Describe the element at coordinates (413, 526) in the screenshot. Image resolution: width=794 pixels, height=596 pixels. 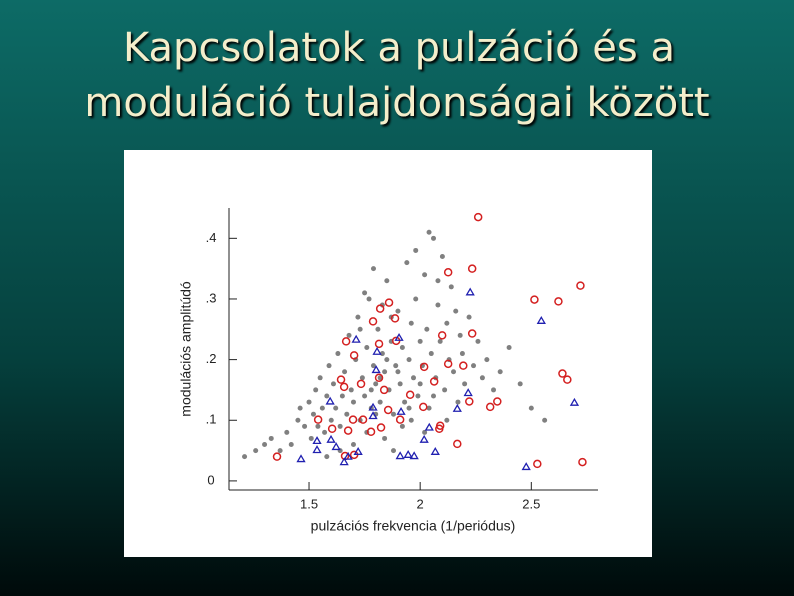
I see `x-axis-label: pulzációs frekvencia (1/periódus)` at that location.